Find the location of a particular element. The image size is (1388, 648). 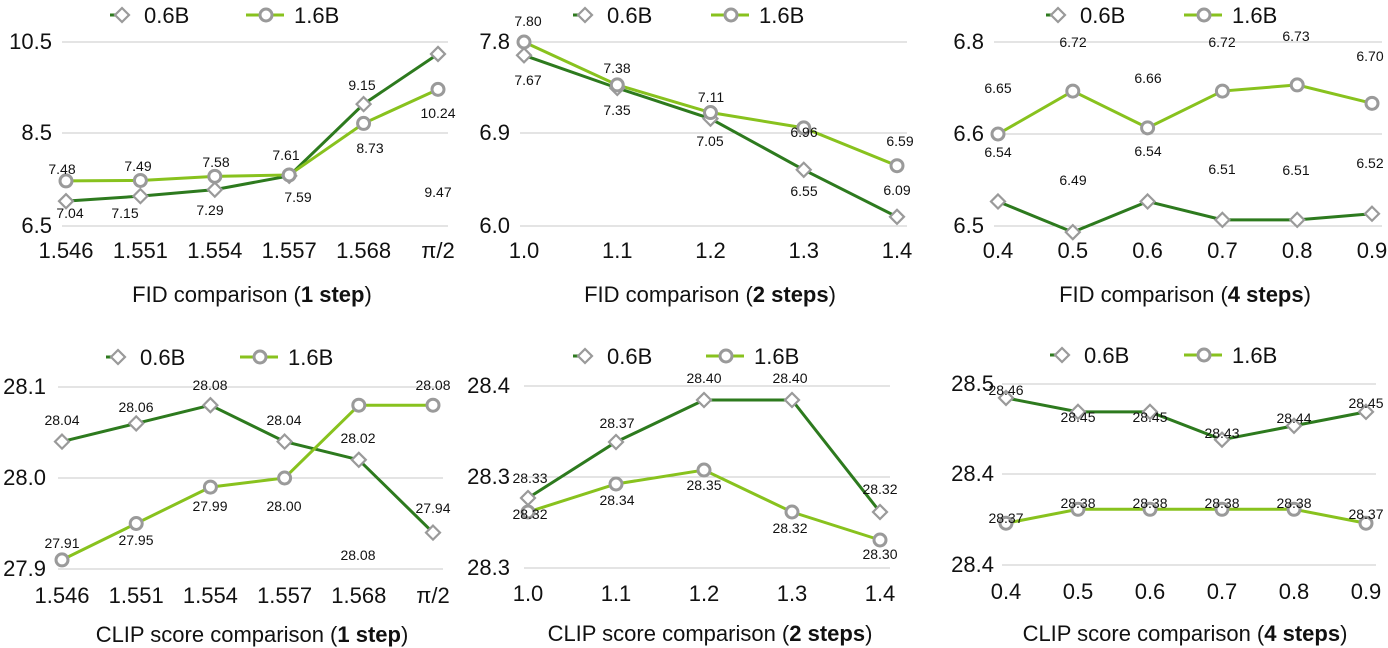

y-tick-label: 7.8 is located at coordinates (494, 41).